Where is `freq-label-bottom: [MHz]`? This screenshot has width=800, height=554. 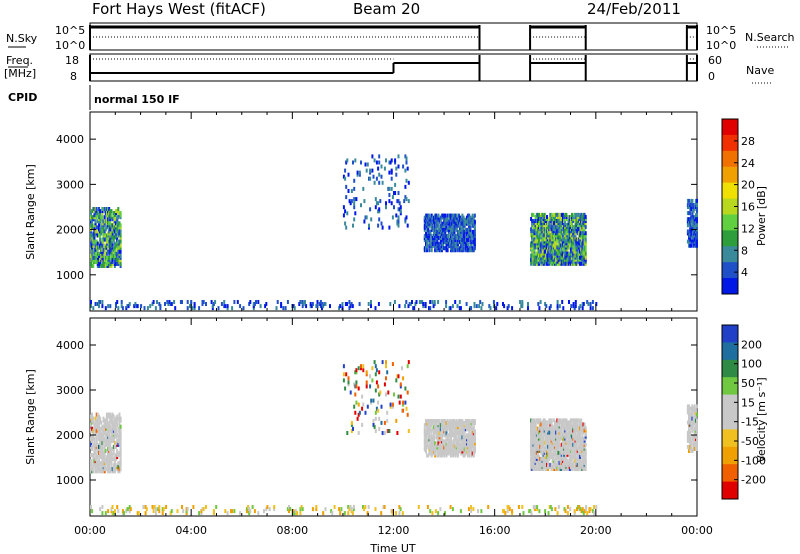 freq-label-bottom: [MHz] is located at coordinates (20, 73).